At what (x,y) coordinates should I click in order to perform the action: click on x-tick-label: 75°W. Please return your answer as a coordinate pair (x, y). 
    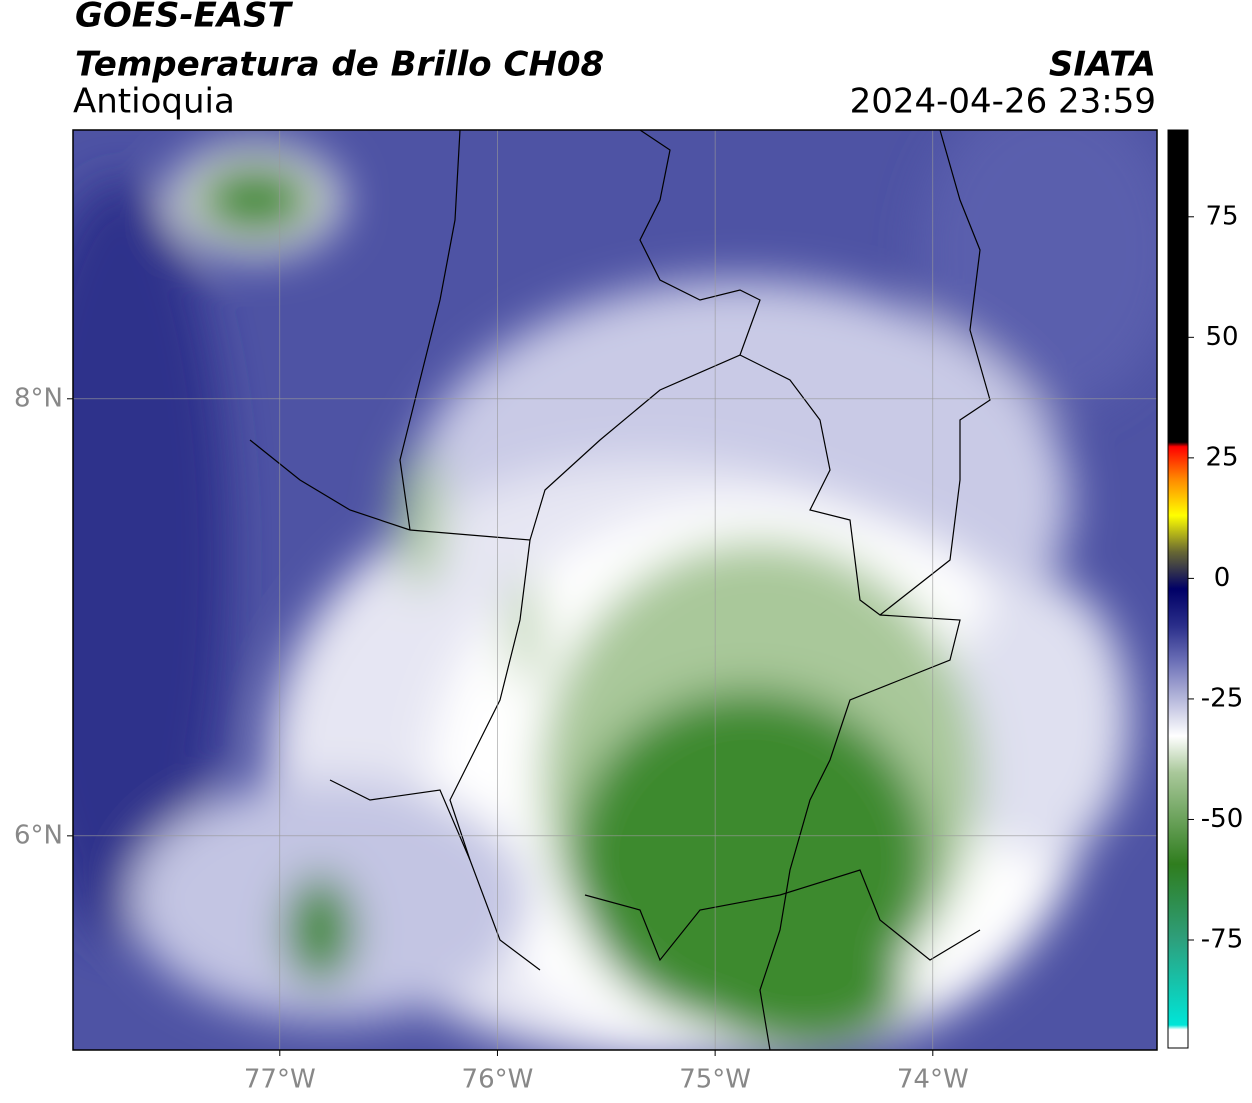
    Looking at the image, I should click on (715, 1080).